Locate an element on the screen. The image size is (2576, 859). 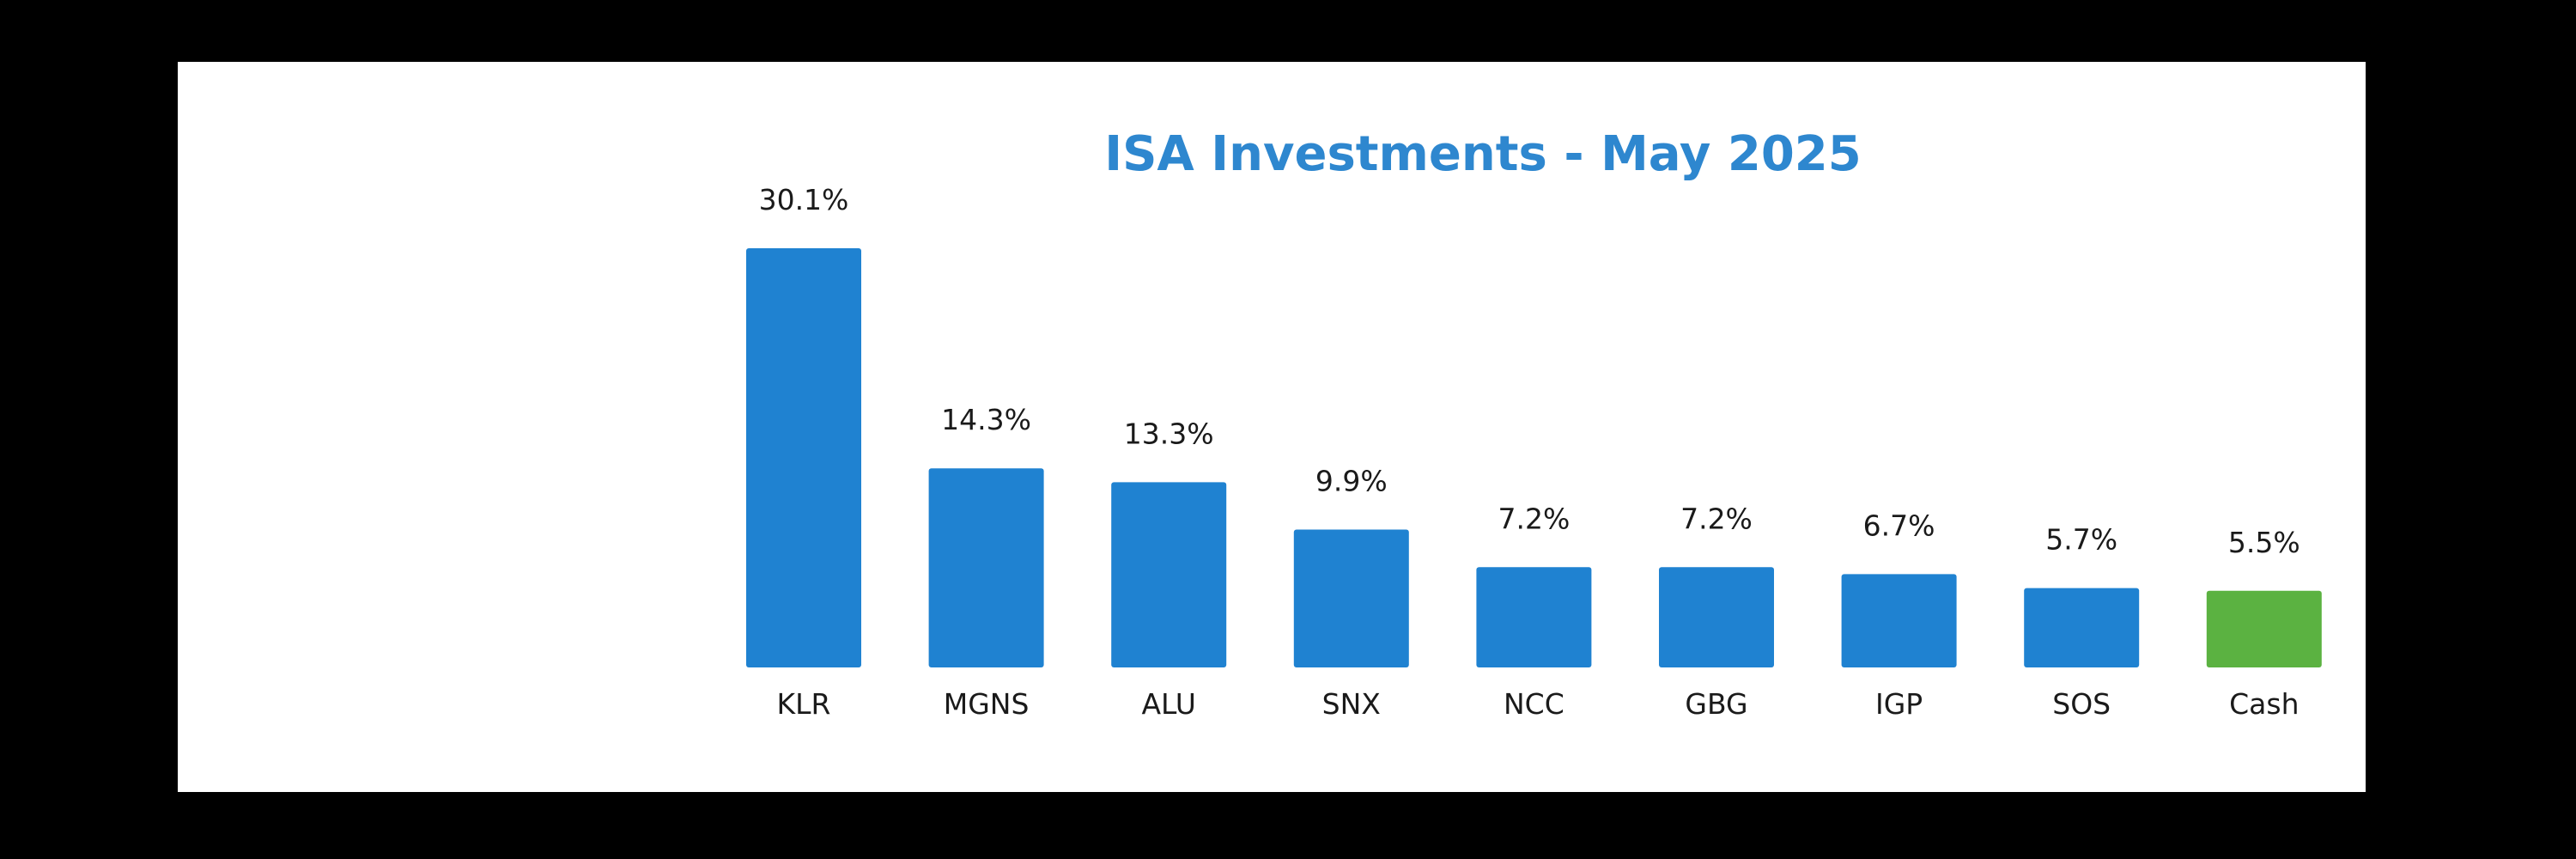
bar-snx is located at coordinates (1351, 598).